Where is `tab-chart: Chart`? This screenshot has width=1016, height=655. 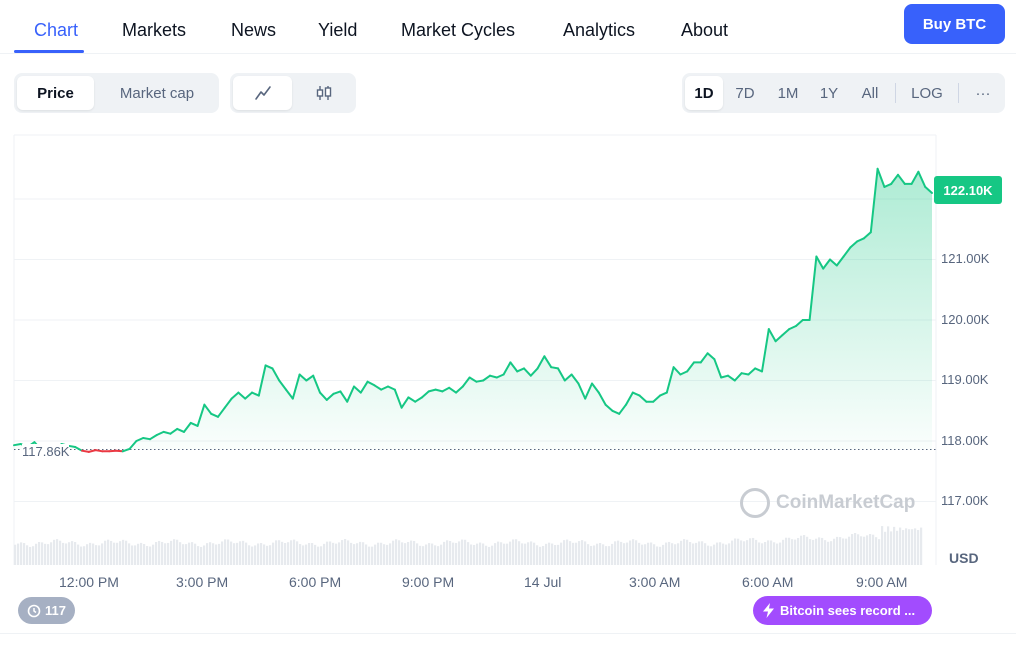 tab-chart: Chart is located at coordinates (56, 30).